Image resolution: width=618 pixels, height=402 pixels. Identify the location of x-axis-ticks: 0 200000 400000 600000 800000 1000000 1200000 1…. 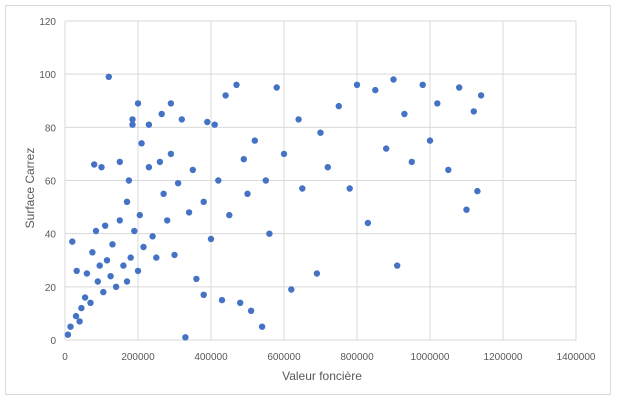
(329, 357).